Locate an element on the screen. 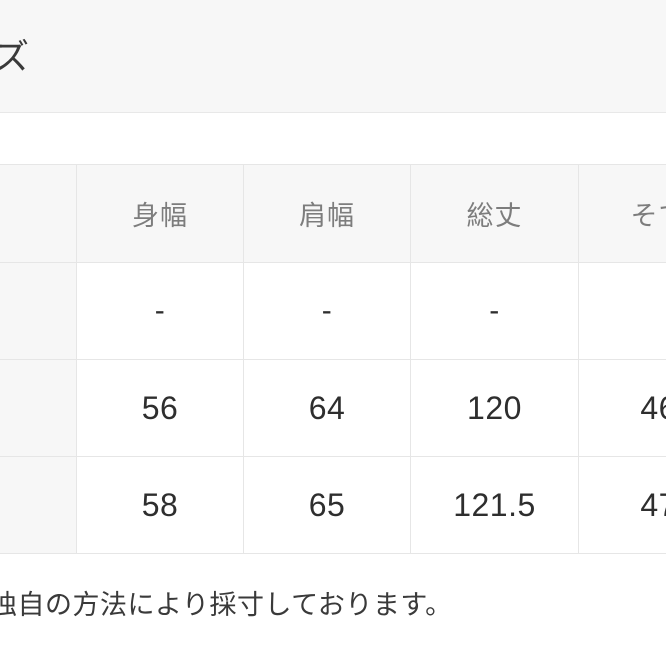 This screenshot has width=666, height=666. cell-soutake: 121.5 is located at coordinates (494, 505).